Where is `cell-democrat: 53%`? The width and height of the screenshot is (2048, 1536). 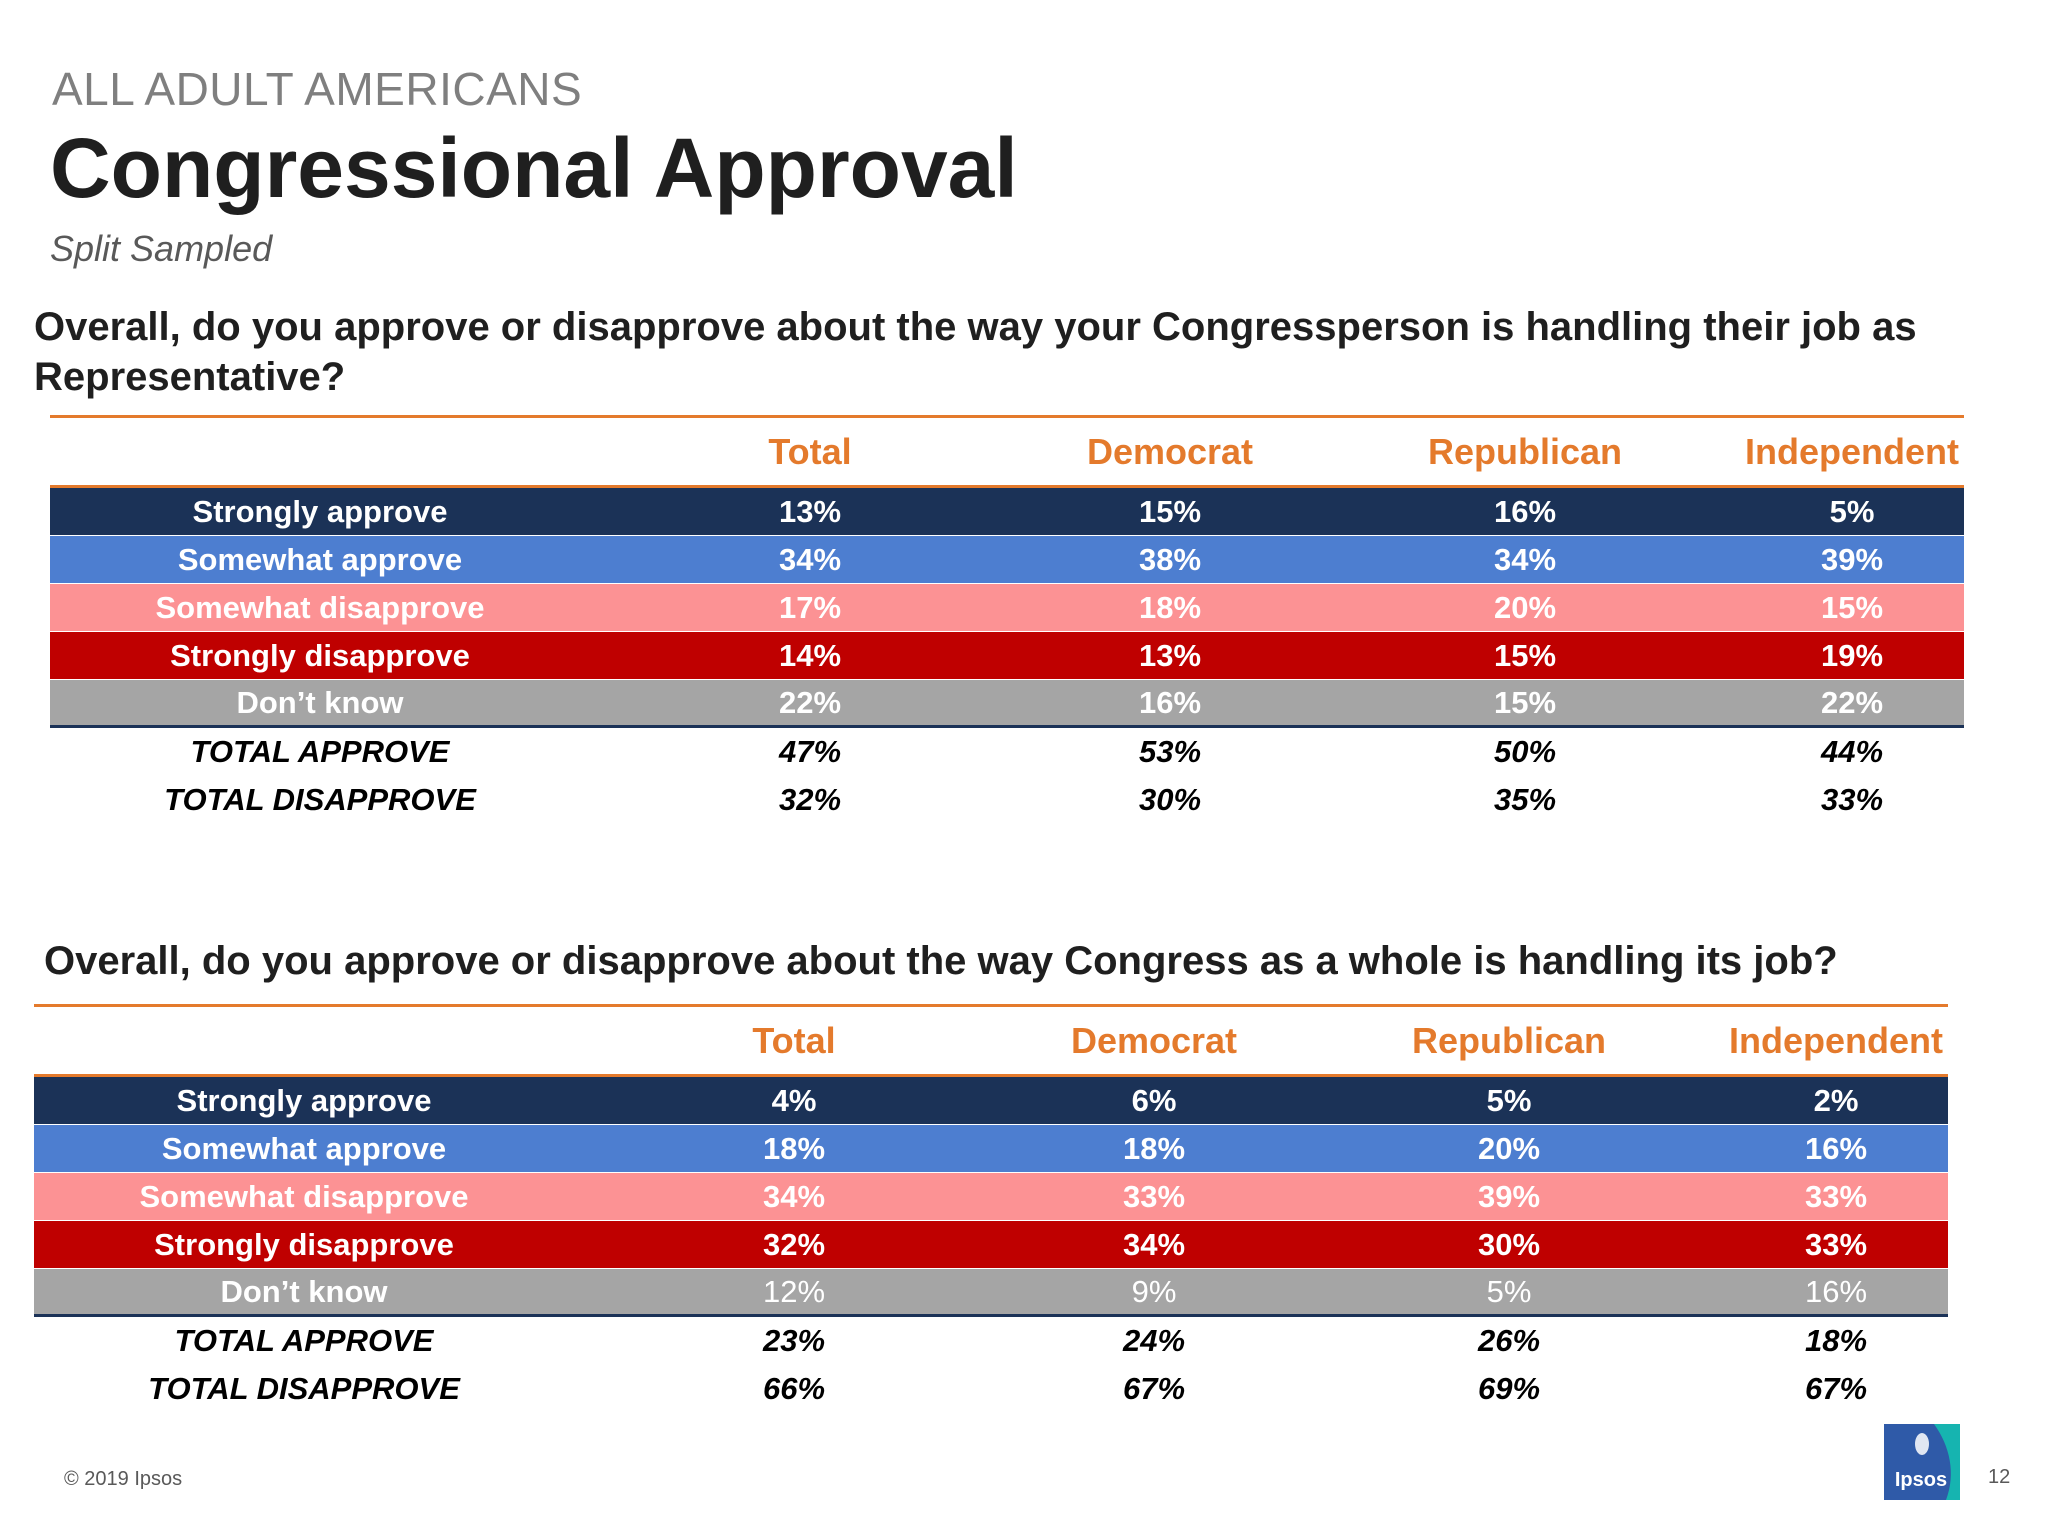 cell-democrat: 53% is located at coordinates (1170, 751).